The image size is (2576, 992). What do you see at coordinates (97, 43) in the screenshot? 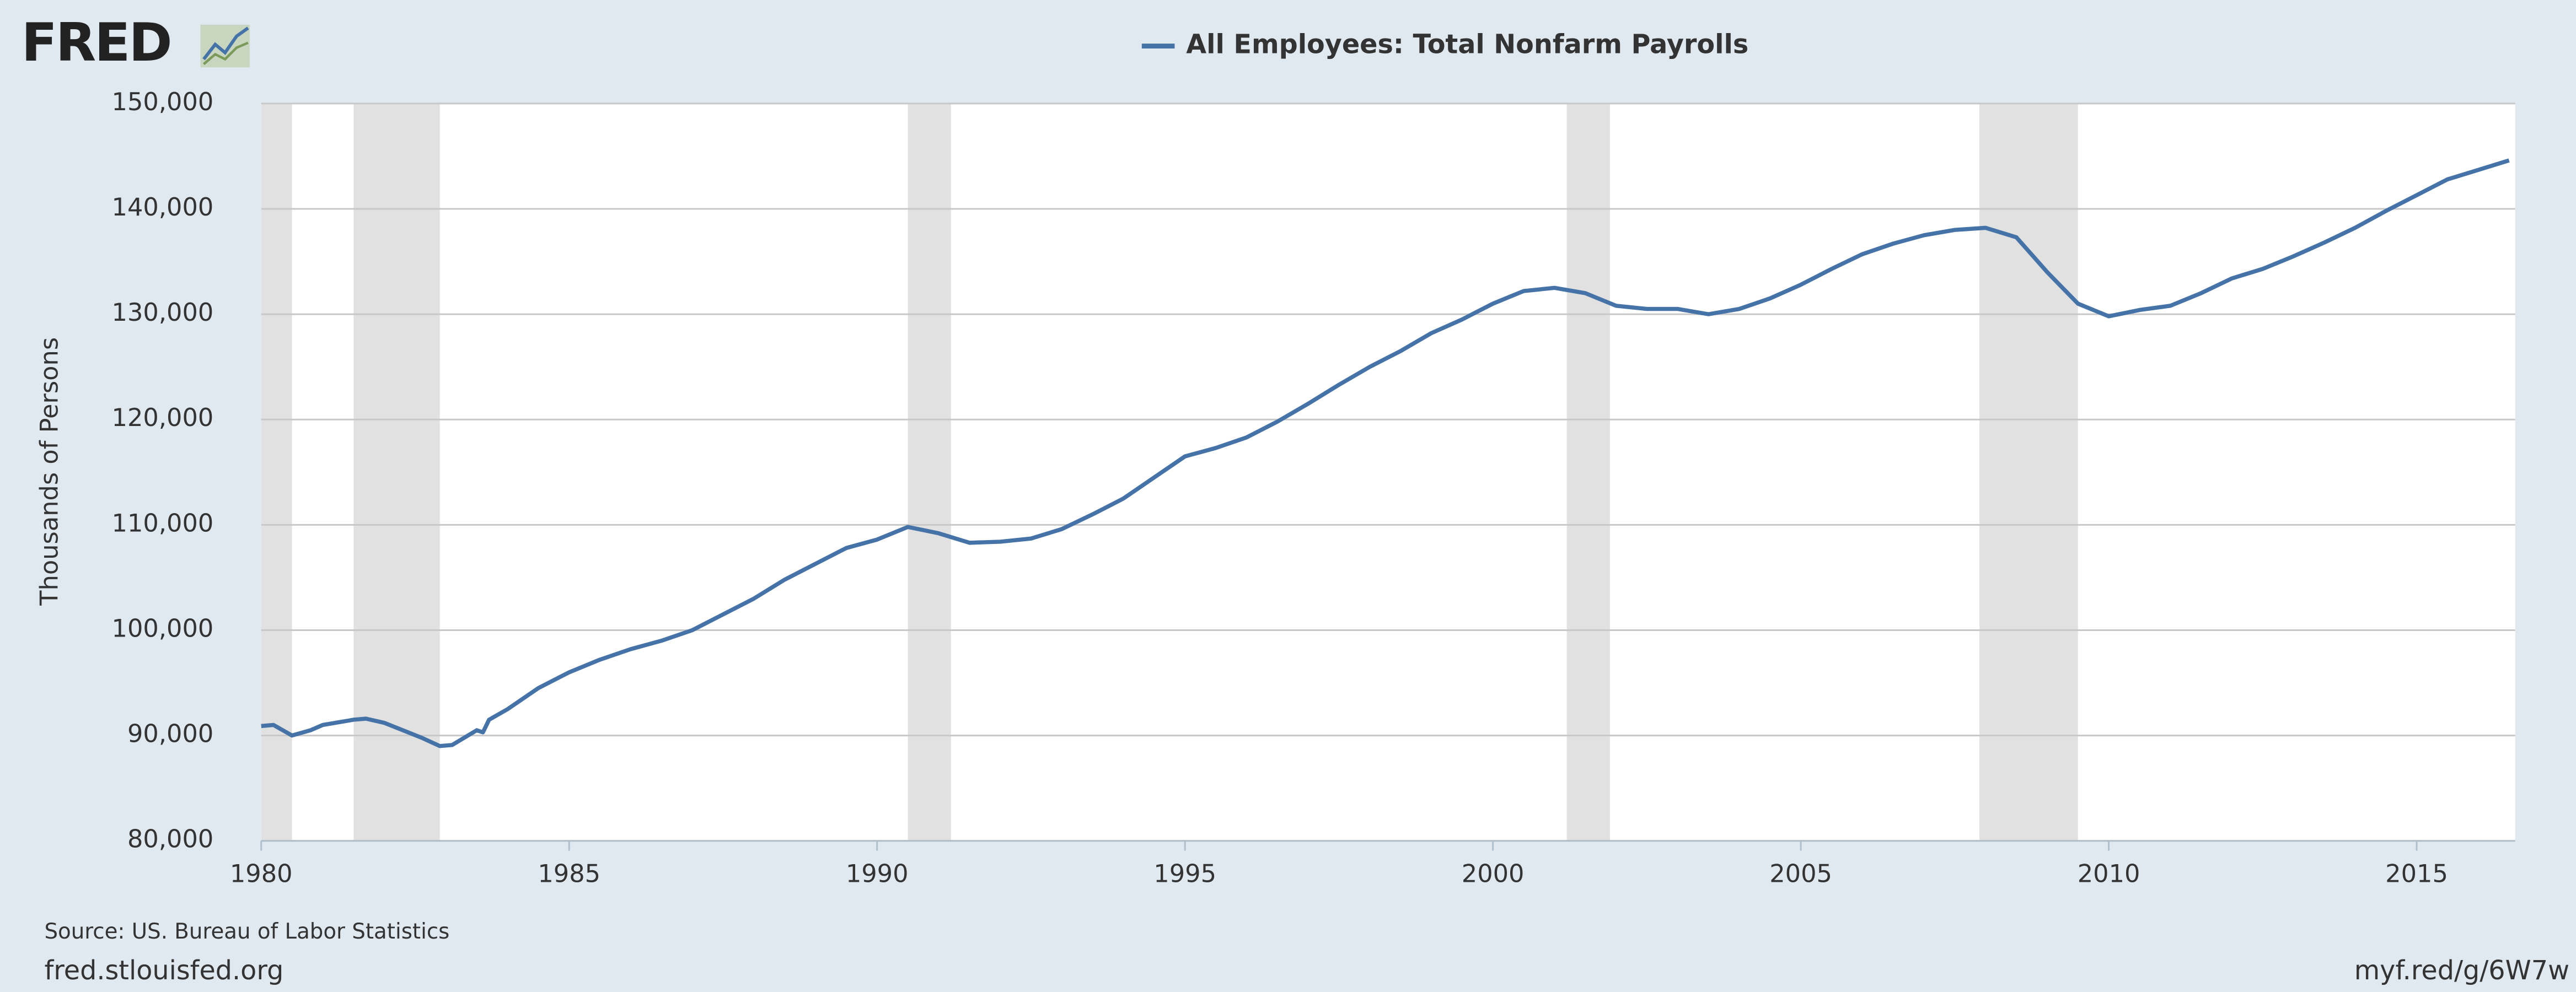
I see `logo: FRED` at bounding box center [97, 43].